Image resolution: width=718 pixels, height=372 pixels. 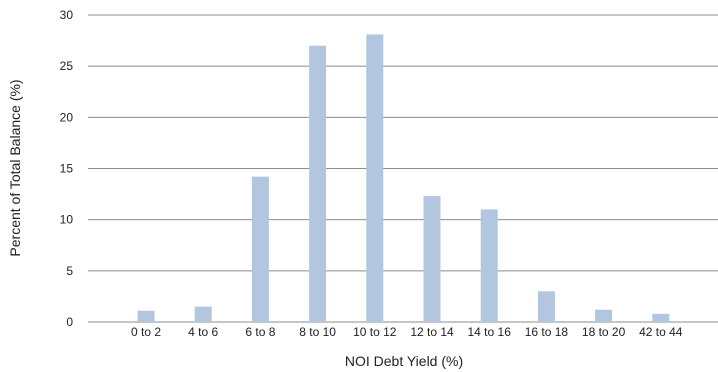 I want to click on y-tick-label: 30, so click(x=67, y=15).